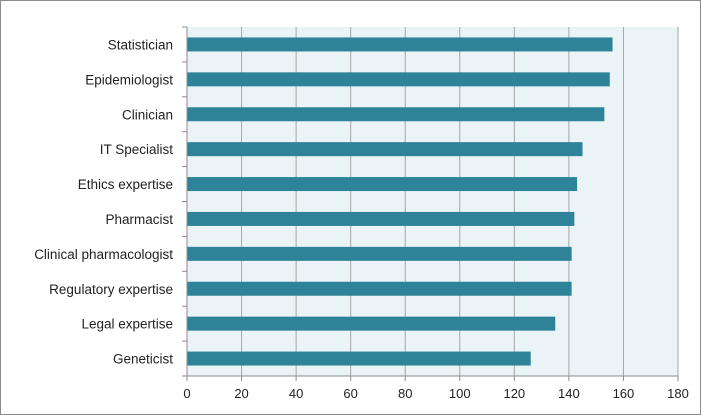 The width and height of the screenshot is (701, 415). What do you see at coordinates (435, 393) in the screenshot?
I see `x-tick-labels: 0 20 40 60 80 100 120 140 160 180` at bounding box center [435, 393].